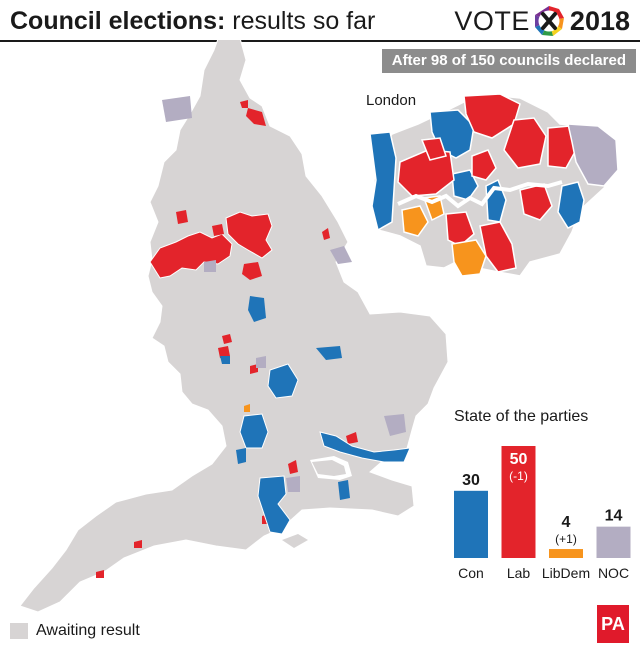 Image resolution: width=640 pixels, height=651 pixels. Describe the element at coordinates (118, 21) in the screenshot. I see `title-bold: Council elections:` at that location.